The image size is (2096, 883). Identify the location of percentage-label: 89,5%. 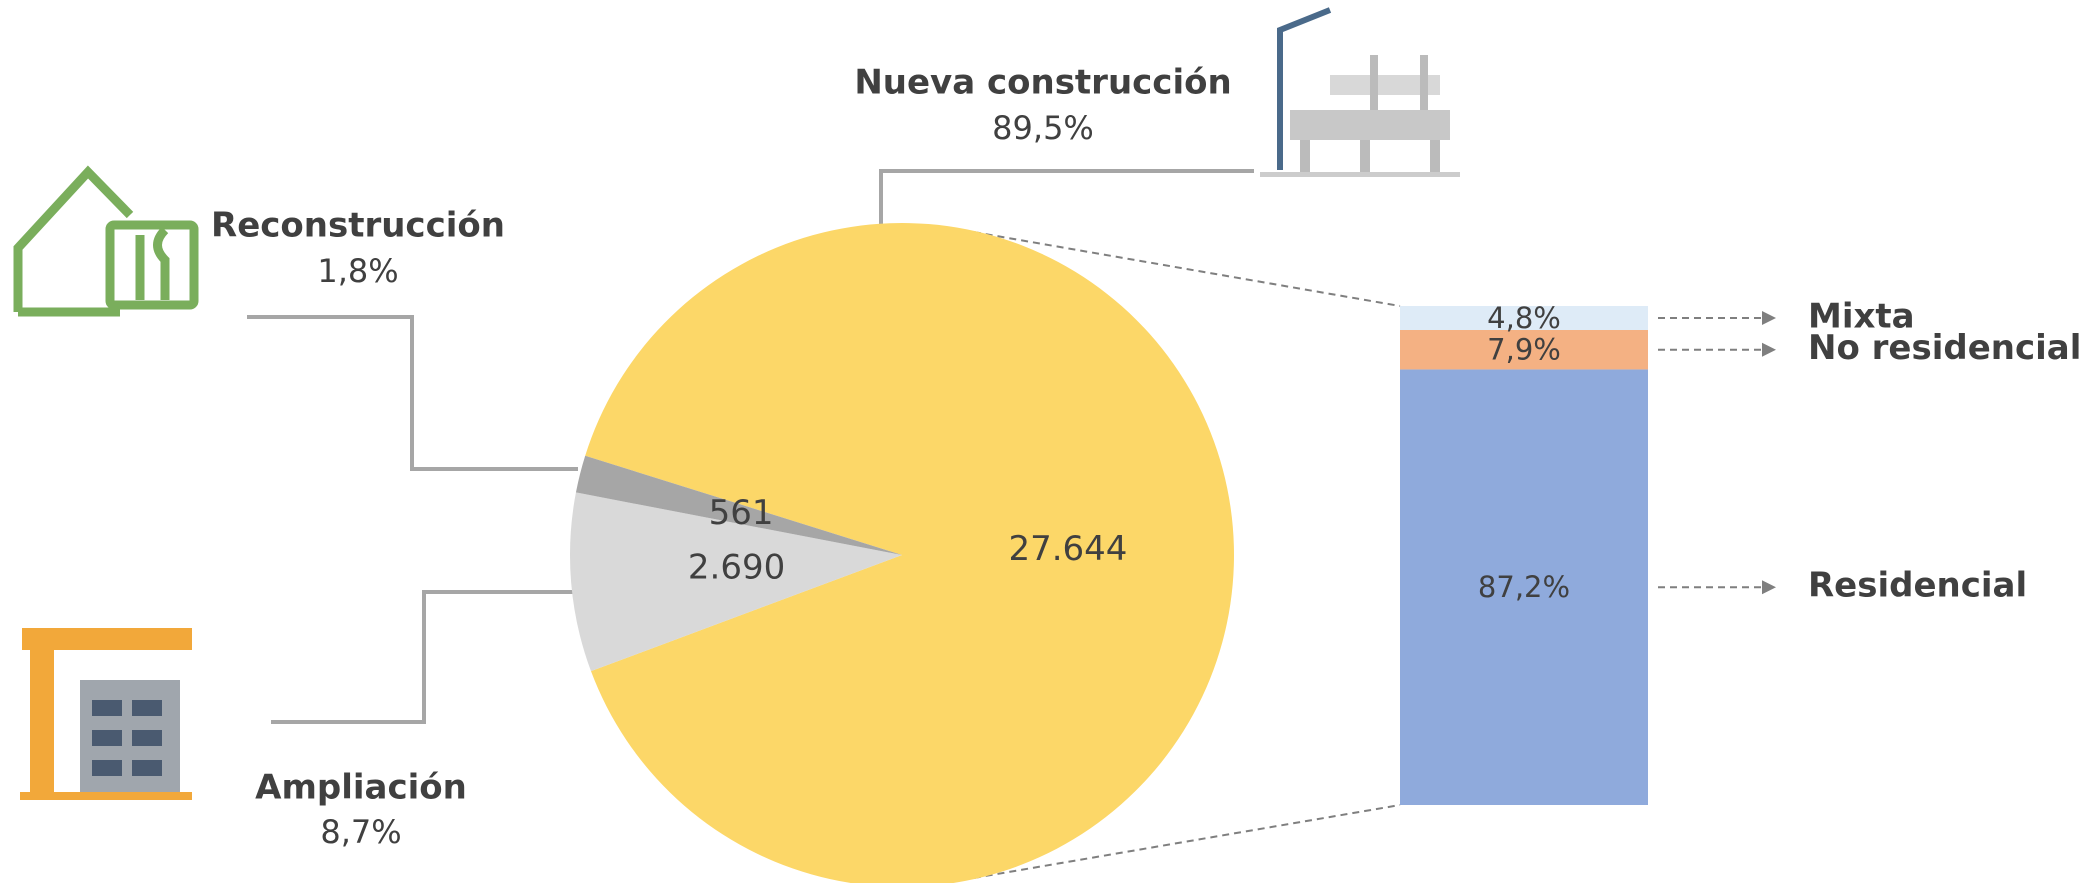
(1043, 128).